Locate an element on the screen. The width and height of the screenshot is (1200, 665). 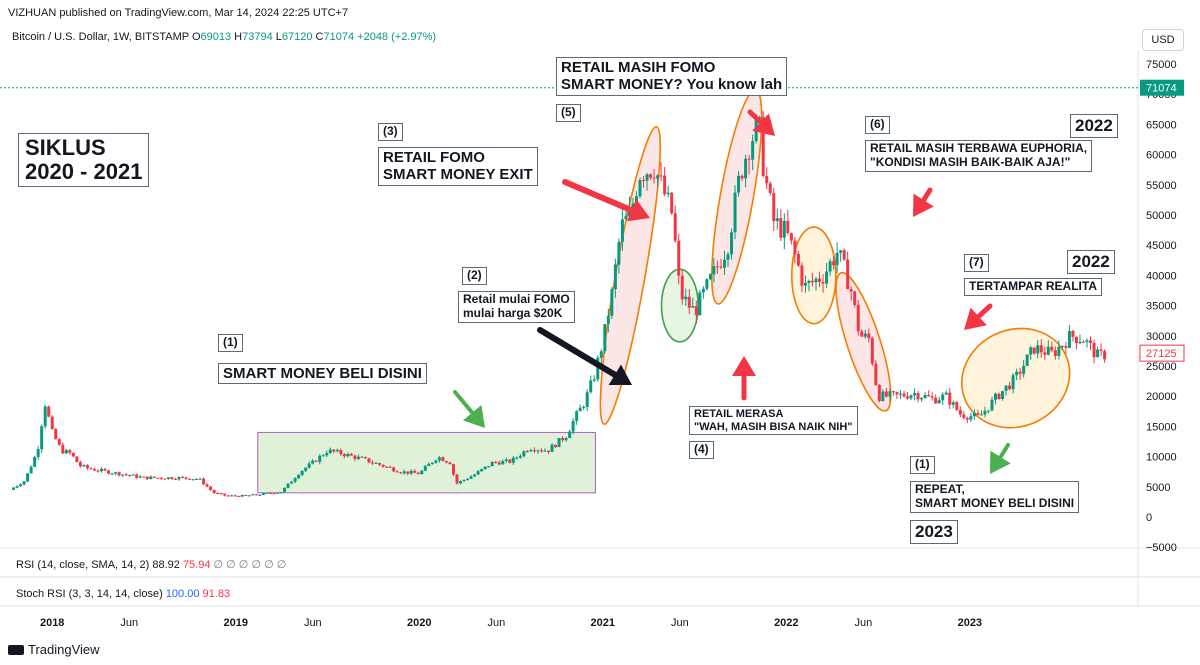
low-value: 67120 is located at coordinates (297, 37).